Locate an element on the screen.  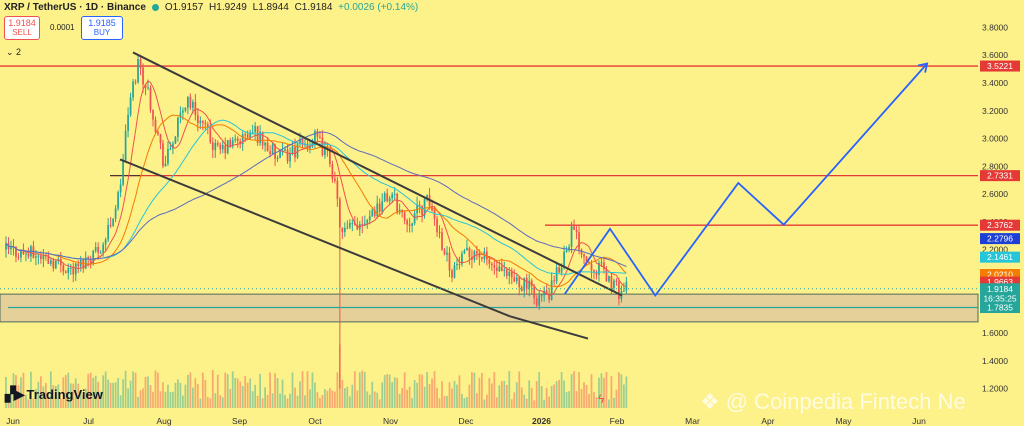
symbol-title: XRP / TetherUS · 1D · Binance is located at coordinates (75, 7).